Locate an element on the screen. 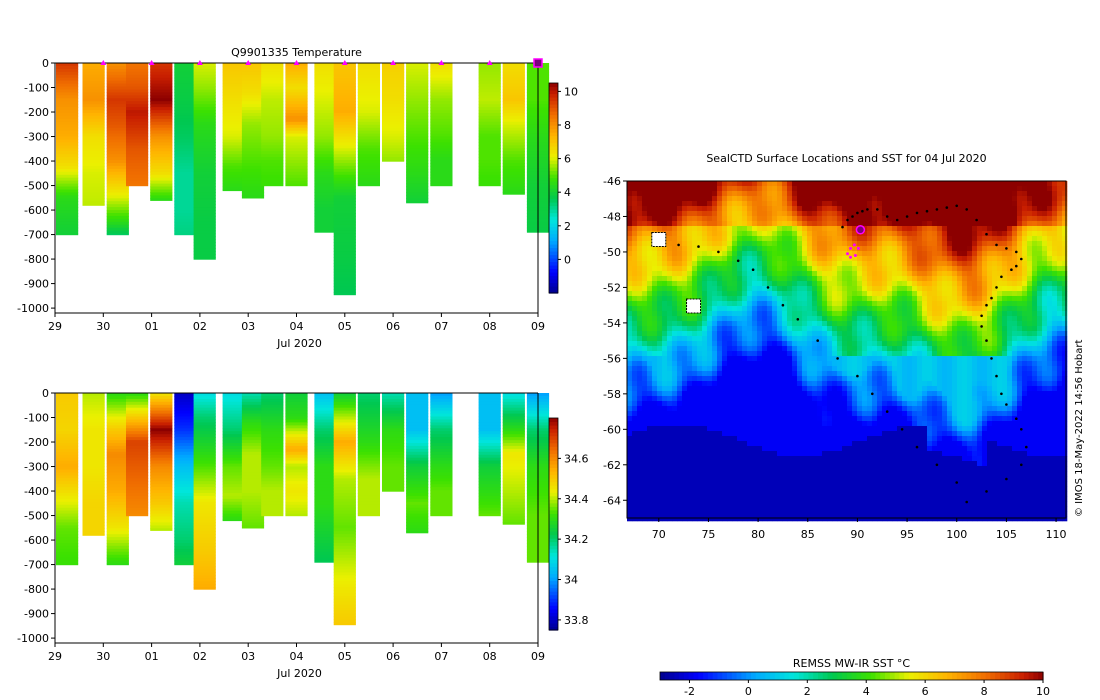 The image size is (1100, 700). y-tick-label: -800 is located at coordinates (36, 589).